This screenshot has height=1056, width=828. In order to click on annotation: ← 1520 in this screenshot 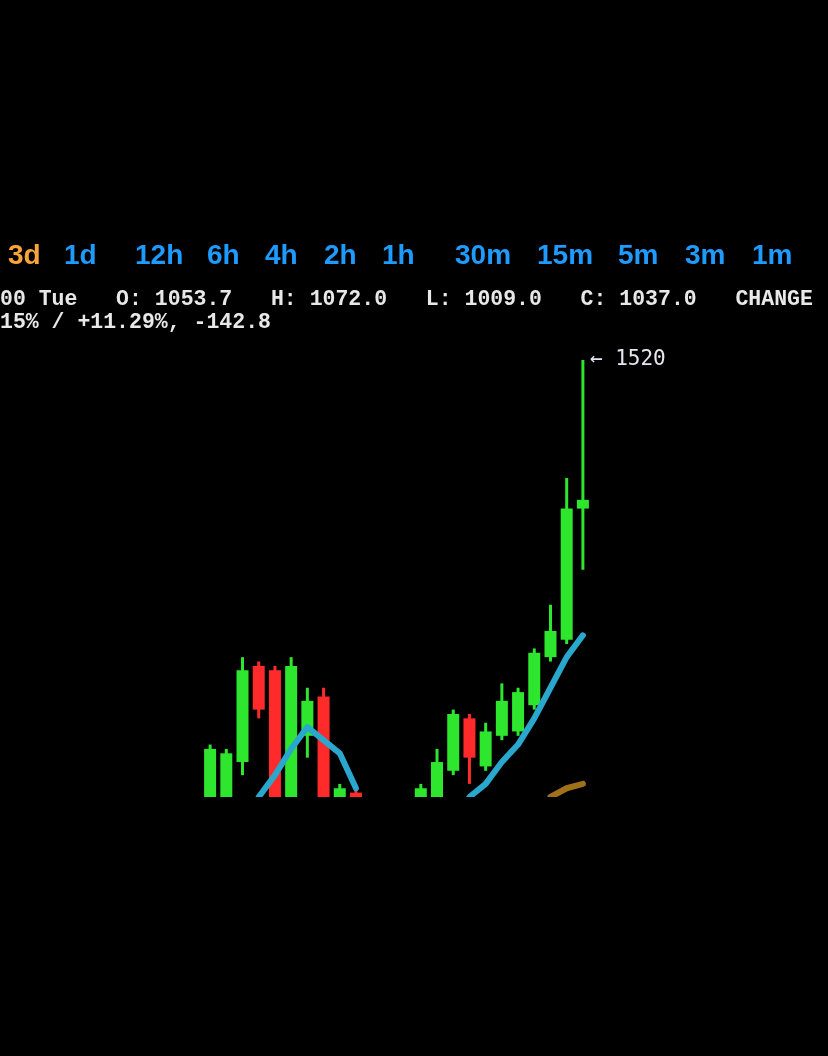, I will do `click(627, 358)`.